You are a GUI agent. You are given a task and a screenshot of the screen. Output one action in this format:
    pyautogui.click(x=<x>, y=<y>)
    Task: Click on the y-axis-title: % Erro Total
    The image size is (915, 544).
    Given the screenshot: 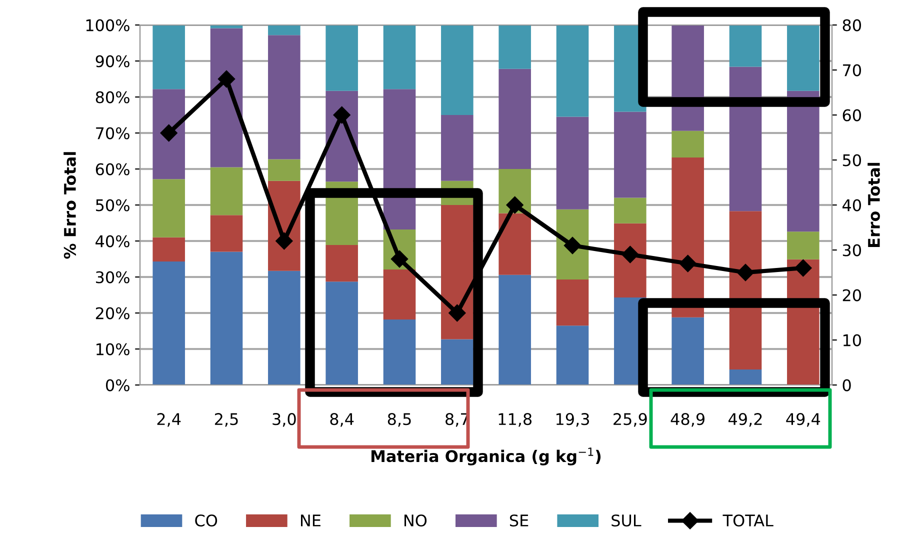 What is the action you would take?
    pyautogui.click(x=70, y=205)
    